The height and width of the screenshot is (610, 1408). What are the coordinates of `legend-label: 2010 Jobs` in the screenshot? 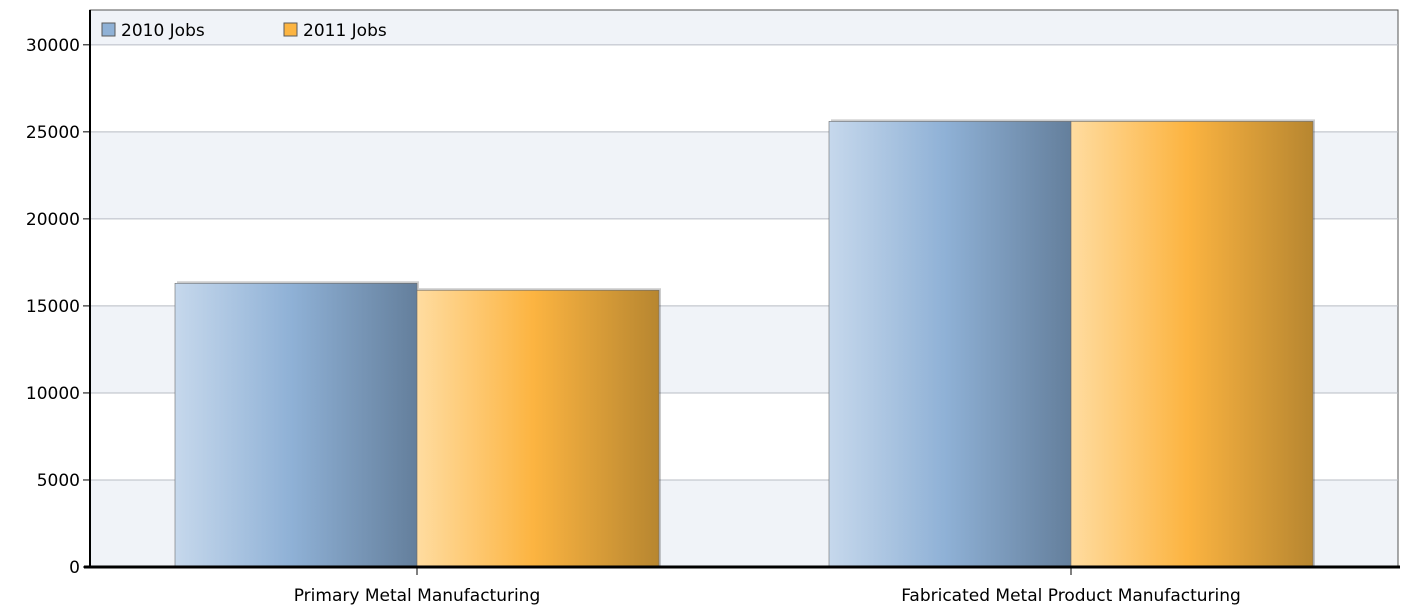 It's located at (163, 31).